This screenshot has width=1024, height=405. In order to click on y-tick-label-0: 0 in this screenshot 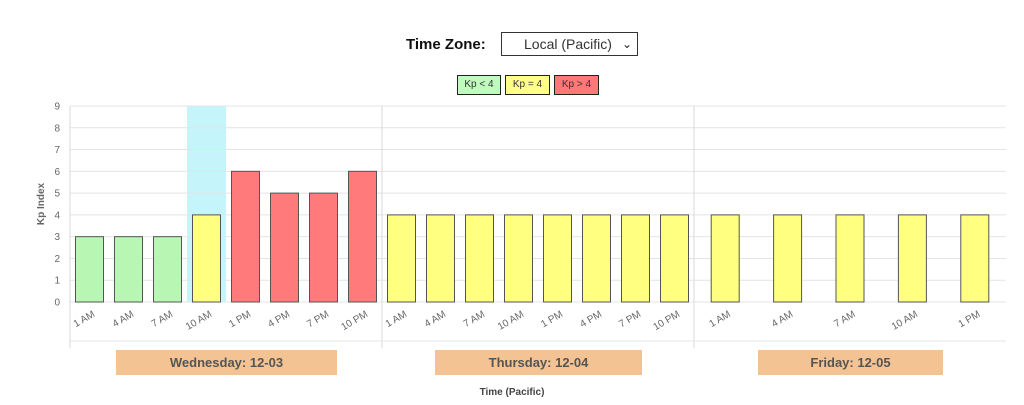, I will do `click(57, 303)`.